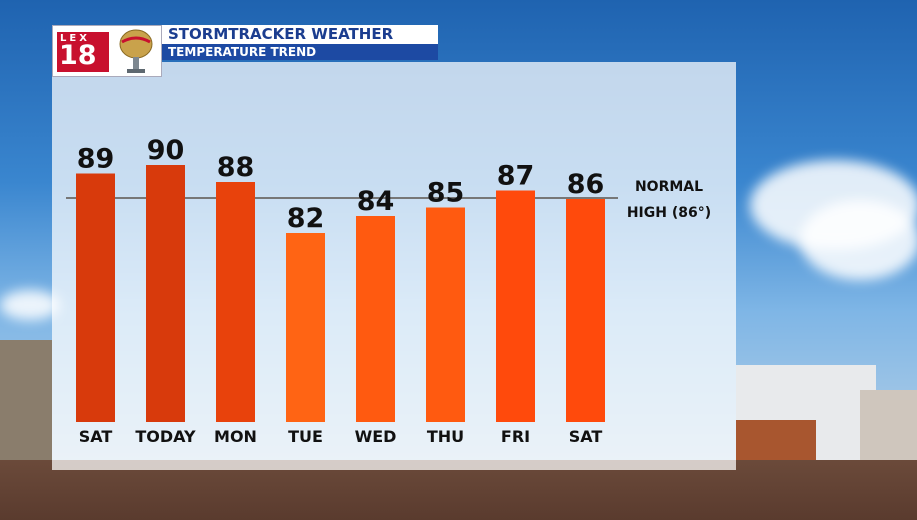  Describe the element at coordinates (305, 436) in the screenshot. I see `day-label: TUE` at that location.